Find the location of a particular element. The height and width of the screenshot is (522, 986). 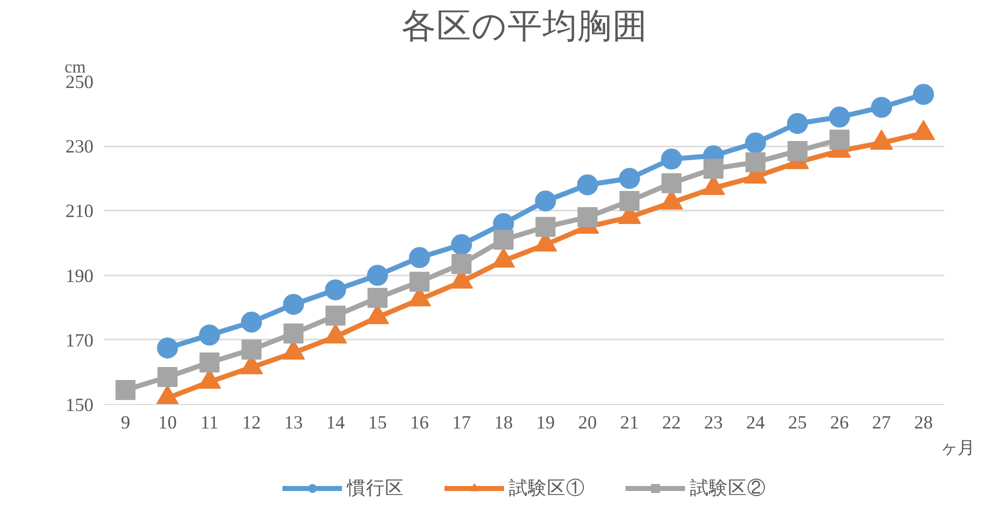

x-tick-label: 26 is located at coordinates (839, 423).